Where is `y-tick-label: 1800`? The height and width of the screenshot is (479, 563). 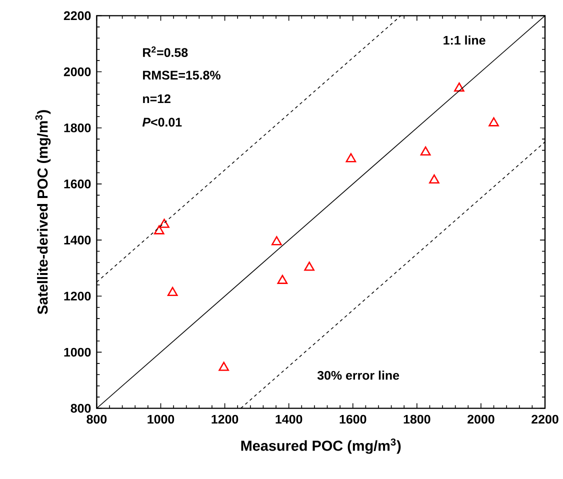 y-tick-label: 1800 is located at coordinates (77, 127).